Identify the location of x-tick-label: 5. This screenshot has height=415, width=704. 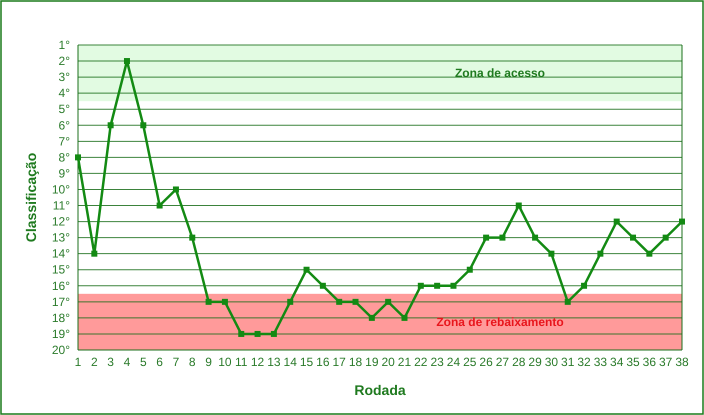
(143, 362).